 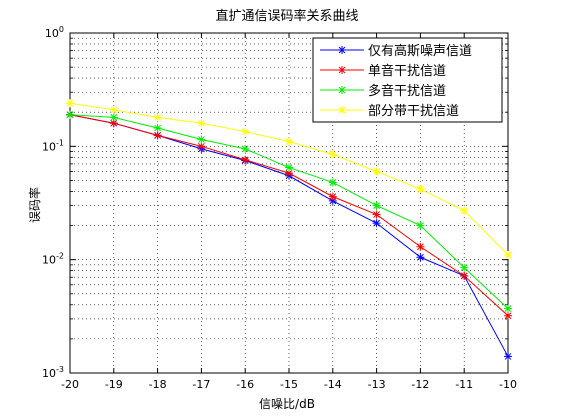 I want to click on y-tick-label: 10⁻³, so click(x=53, y=372).